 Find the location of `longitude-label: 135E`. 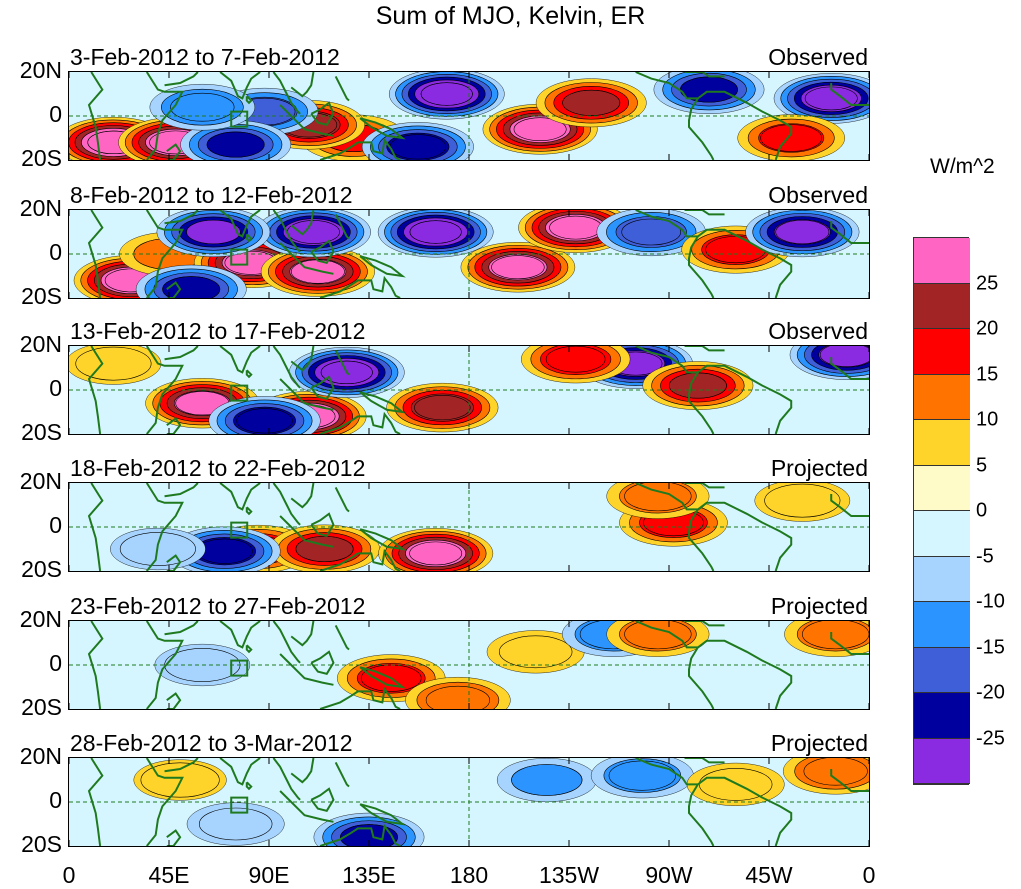

longitude-label: 135E is located at coordinates (369, 875).